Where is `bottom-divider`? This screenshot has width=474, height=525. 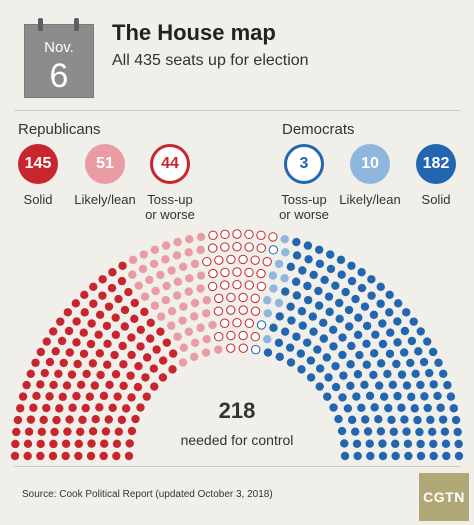 bottom-divider is located at coordinates (237, 466).